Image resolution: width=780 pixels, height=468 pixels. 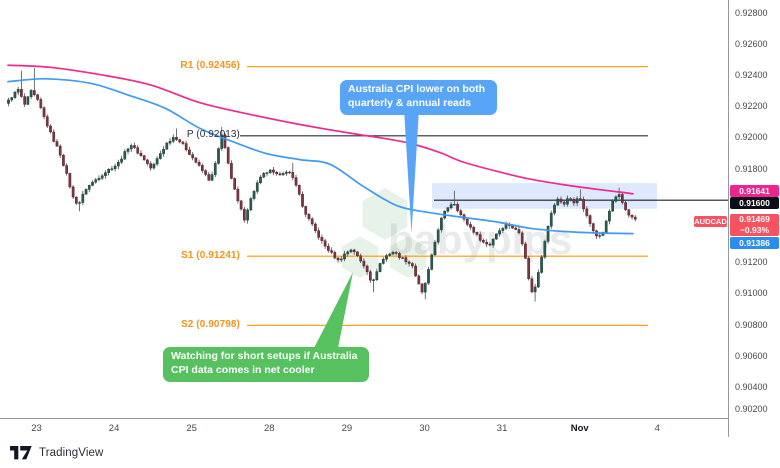 I want to click on ma-blue-price-badge: 0.91386, so click(x=754, y=243).